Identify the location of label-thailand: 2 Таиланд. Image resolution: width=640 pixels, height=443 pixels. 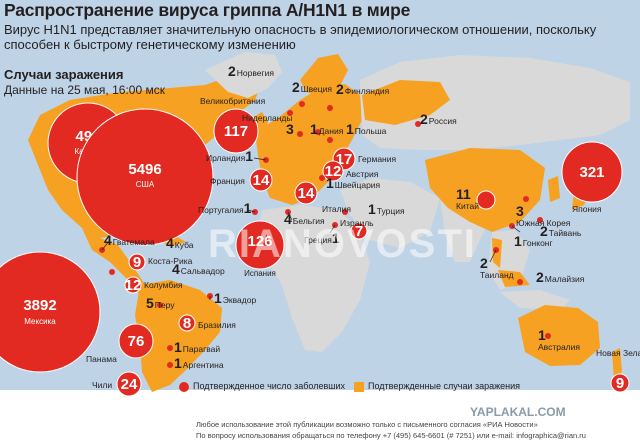
(497, 267).